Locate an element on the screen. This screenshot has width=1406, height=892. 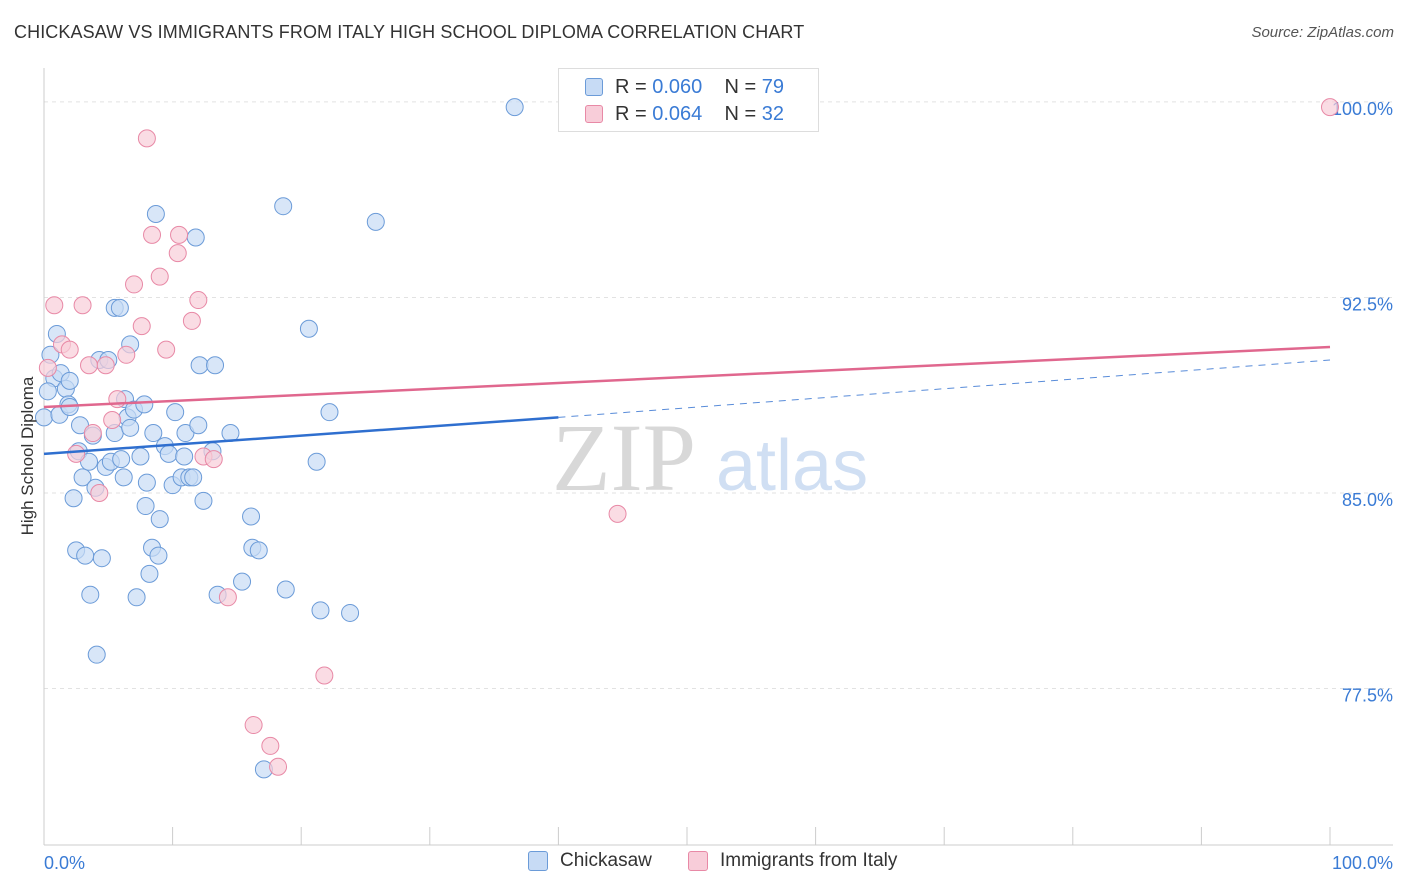
series-legend: Chickasaw Immigrants from Italy is located at coordinates (703, 864).